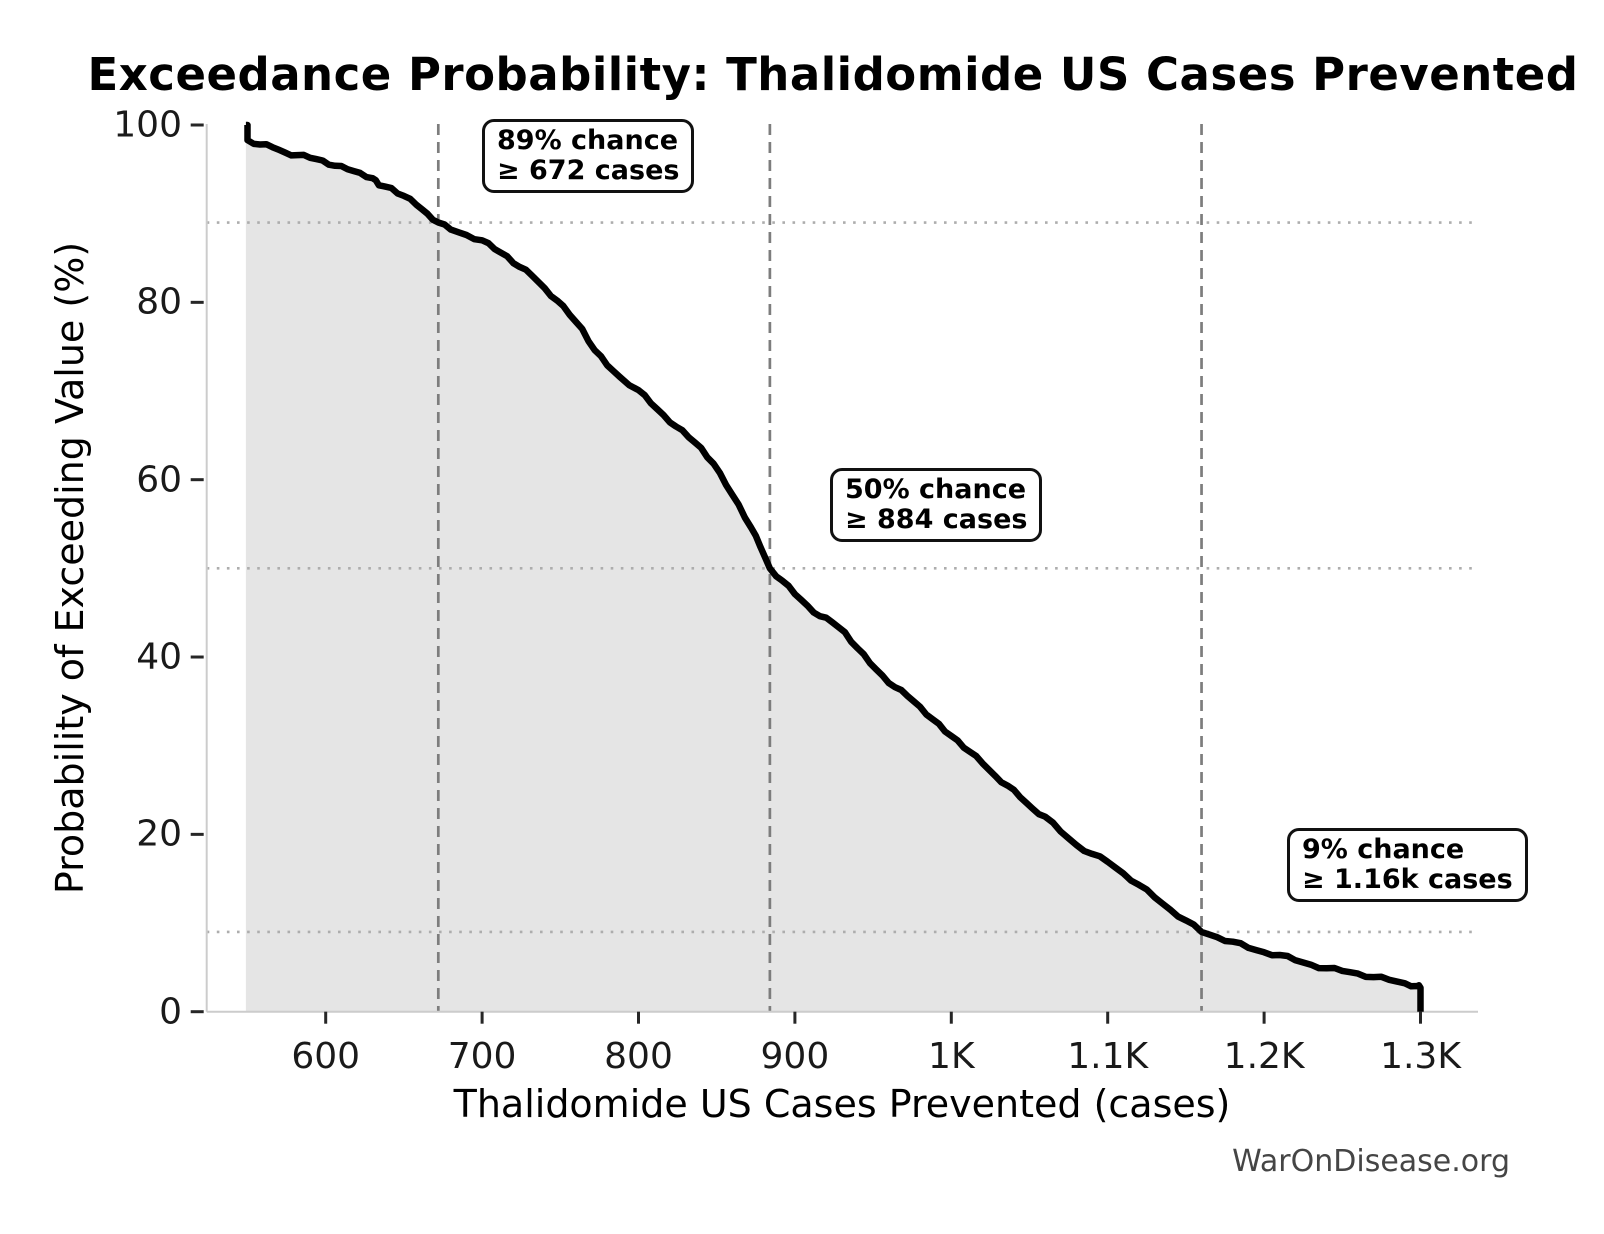 The width and height of the screenshot is (1604, 1234). I want to click on x-tick-label-800: 800, so click(638, 1056).